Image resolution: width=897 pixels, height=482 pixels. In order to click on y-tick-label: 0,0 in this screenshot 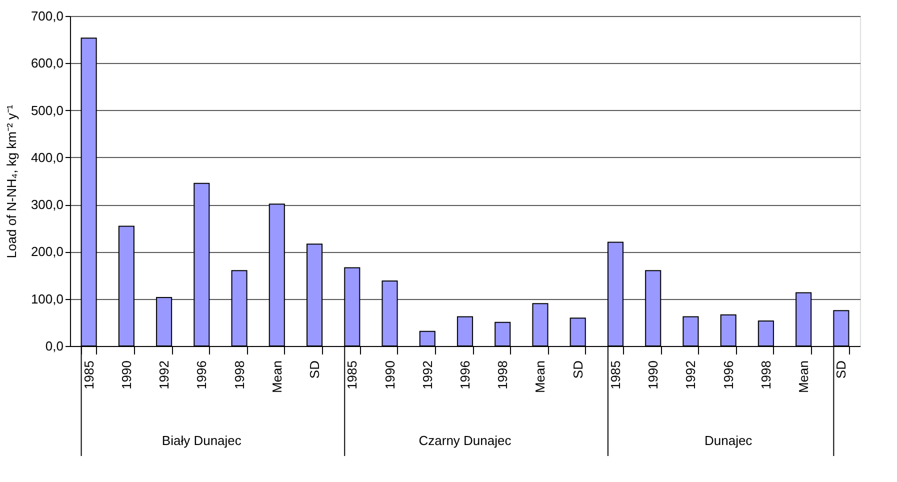, I will do `click(54, 346)`.